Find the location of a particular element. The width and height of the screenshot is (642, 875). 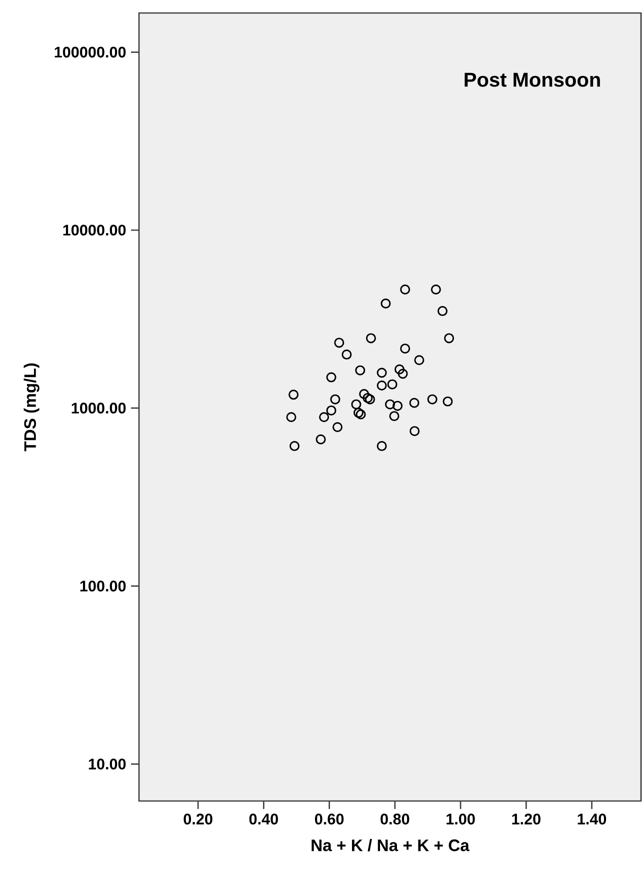

x-tick-label: 1.40 is located at coordinates (592, 819).